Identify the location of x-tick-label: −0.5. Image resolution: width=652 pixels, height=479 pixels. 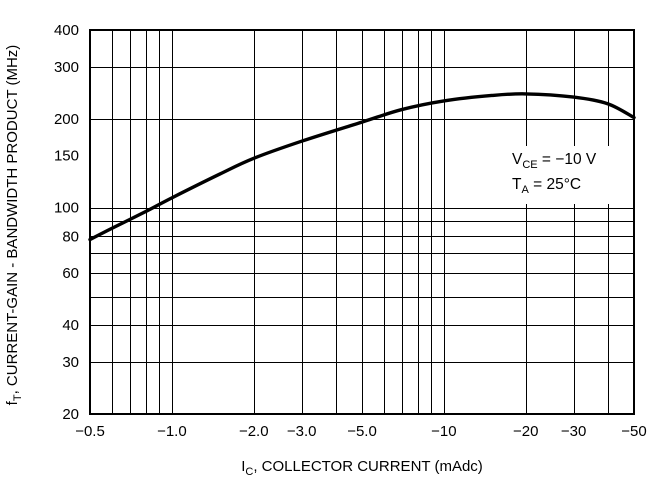
(90, 431).